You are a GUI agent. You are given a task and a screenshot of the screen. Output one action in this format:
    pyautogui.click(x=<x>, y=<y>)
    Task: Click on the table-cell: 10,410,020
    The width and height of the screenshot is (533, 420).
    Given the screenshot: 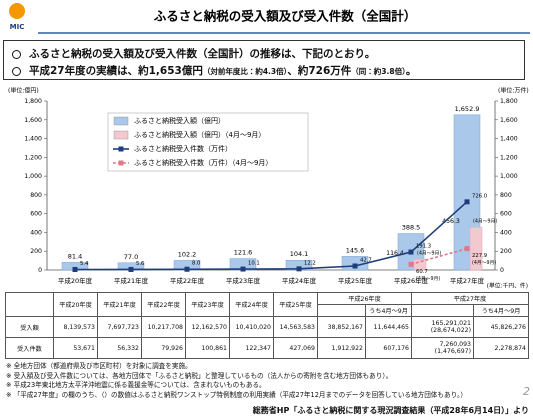 What is the action you would take?
    pyautogui.click(x=251, y=327)
    